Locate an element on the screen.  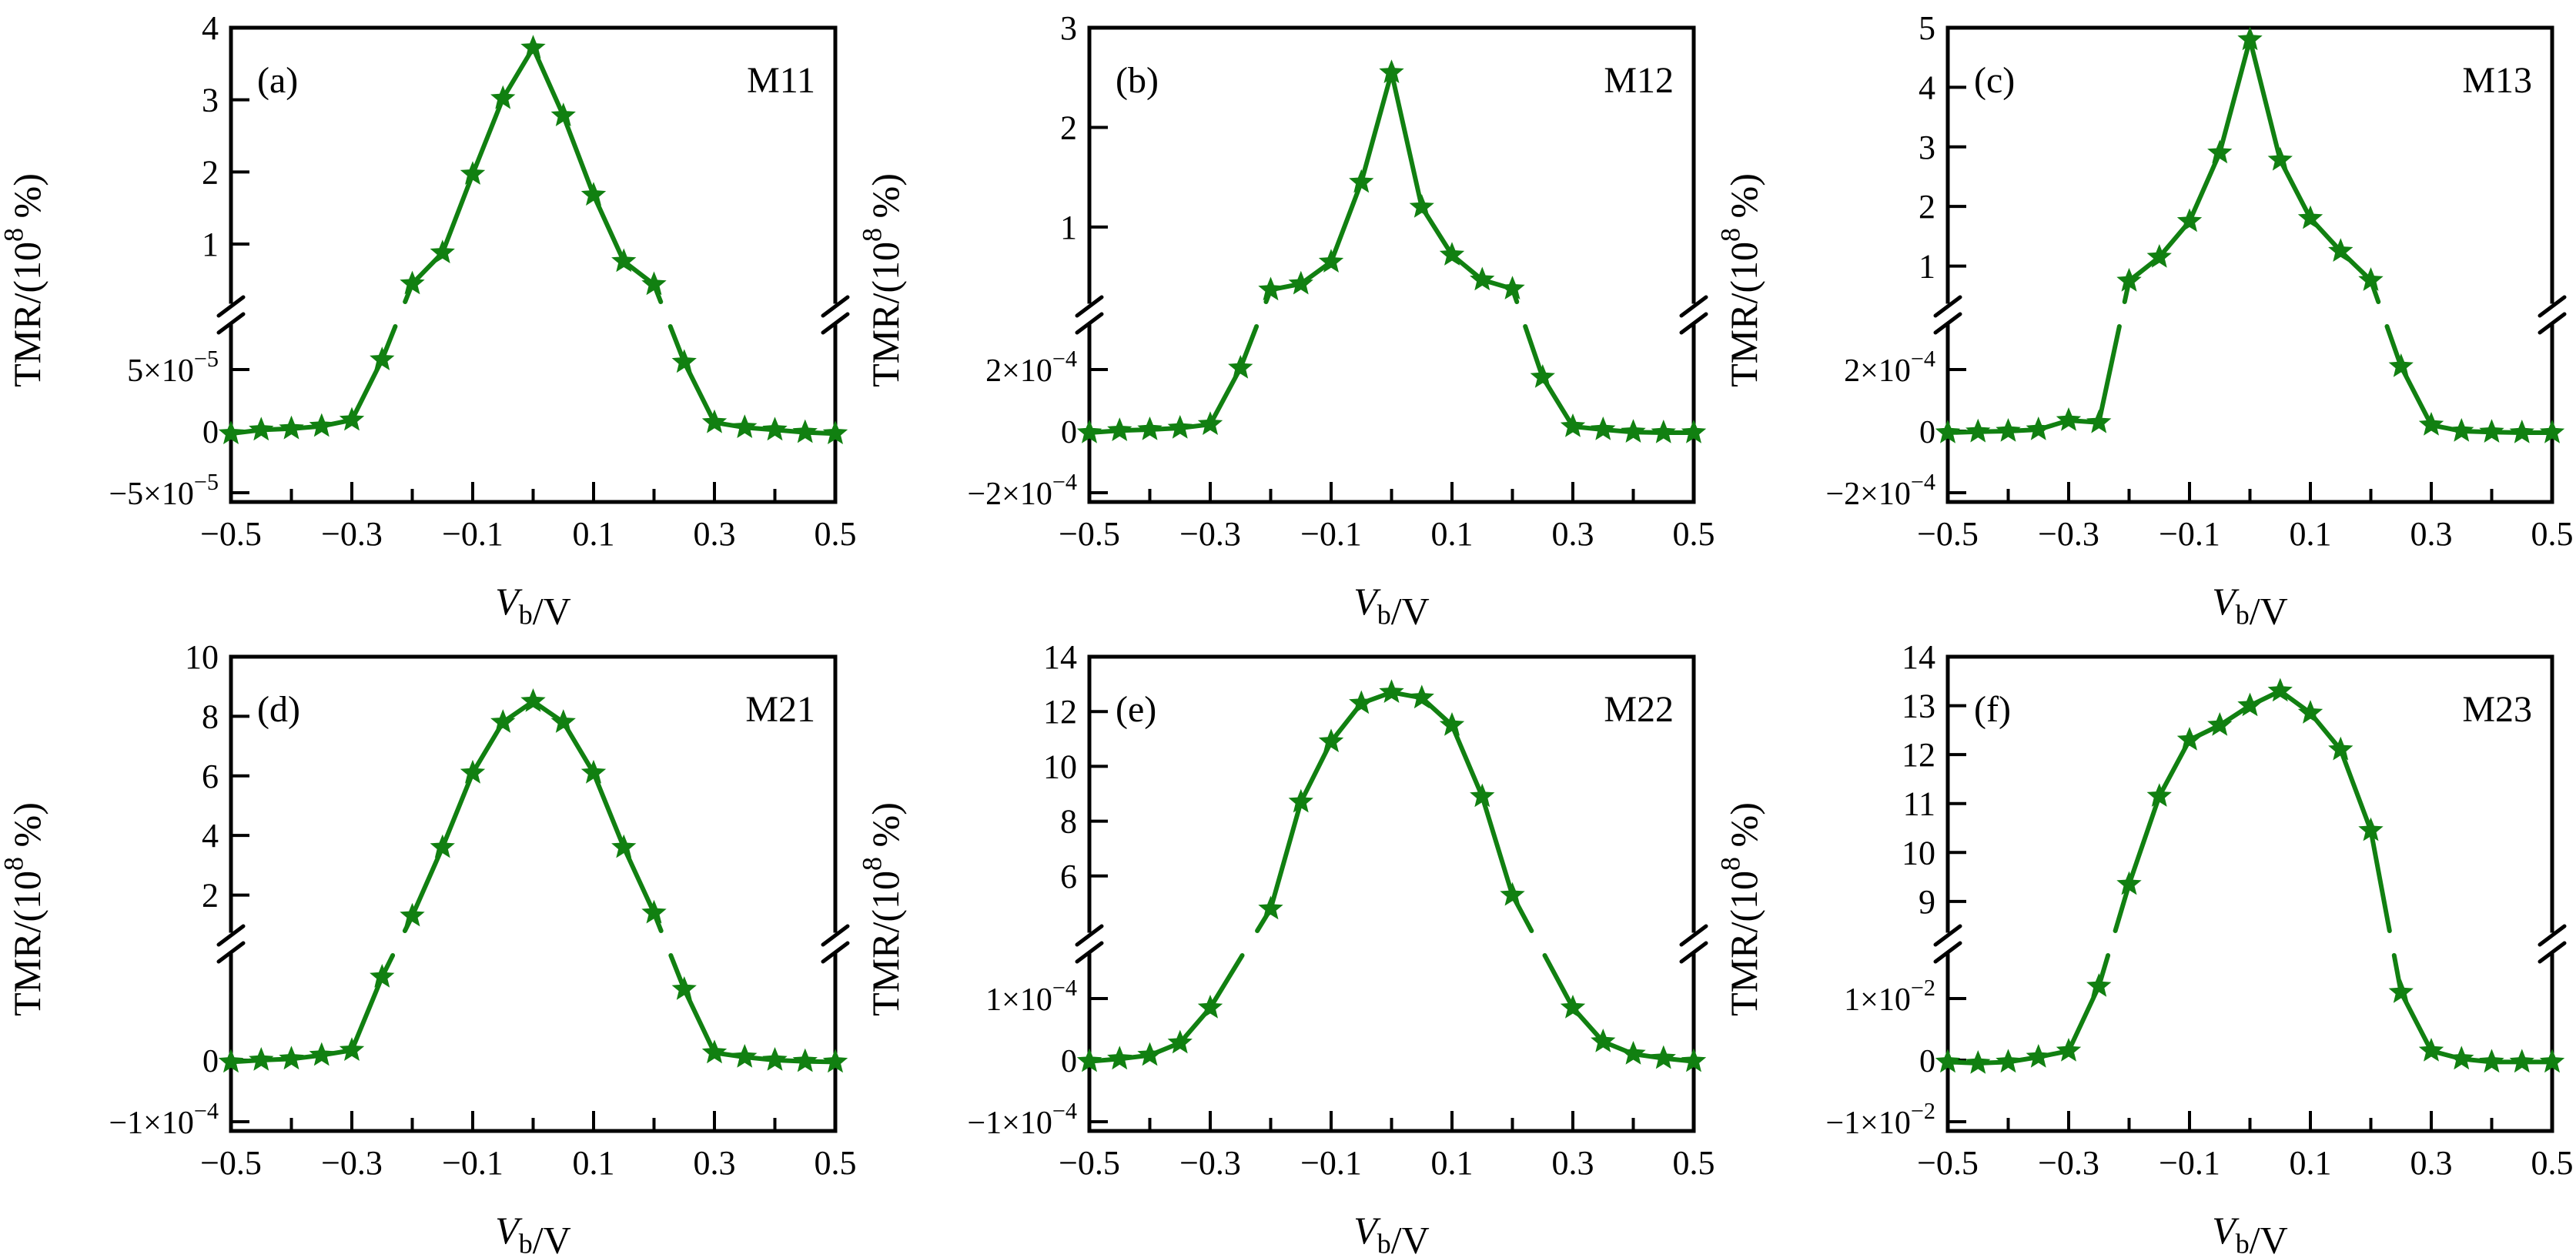
y-tick-label: −2×10⁻⁴ is located at coordinates (1022, 490).